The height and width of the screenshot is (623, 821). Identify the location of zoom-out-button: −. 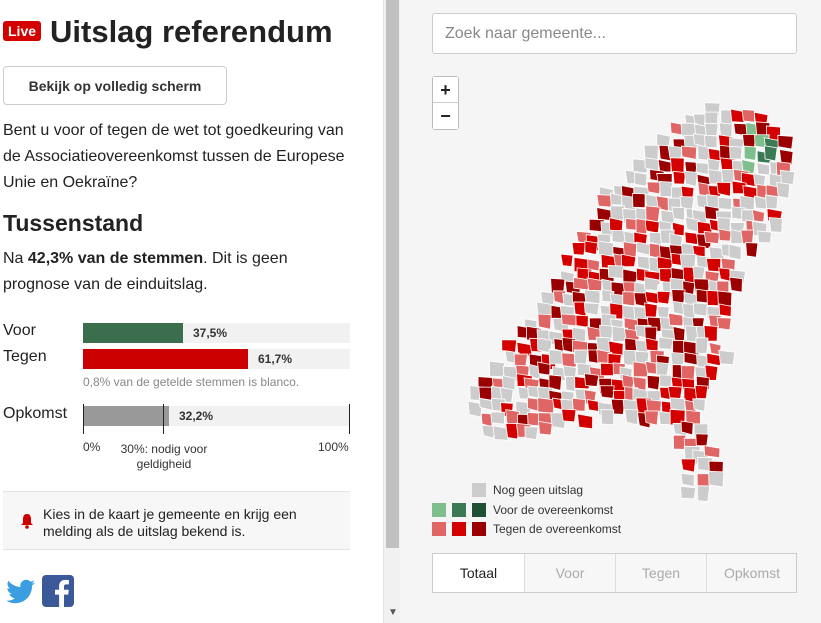
(445, 116).